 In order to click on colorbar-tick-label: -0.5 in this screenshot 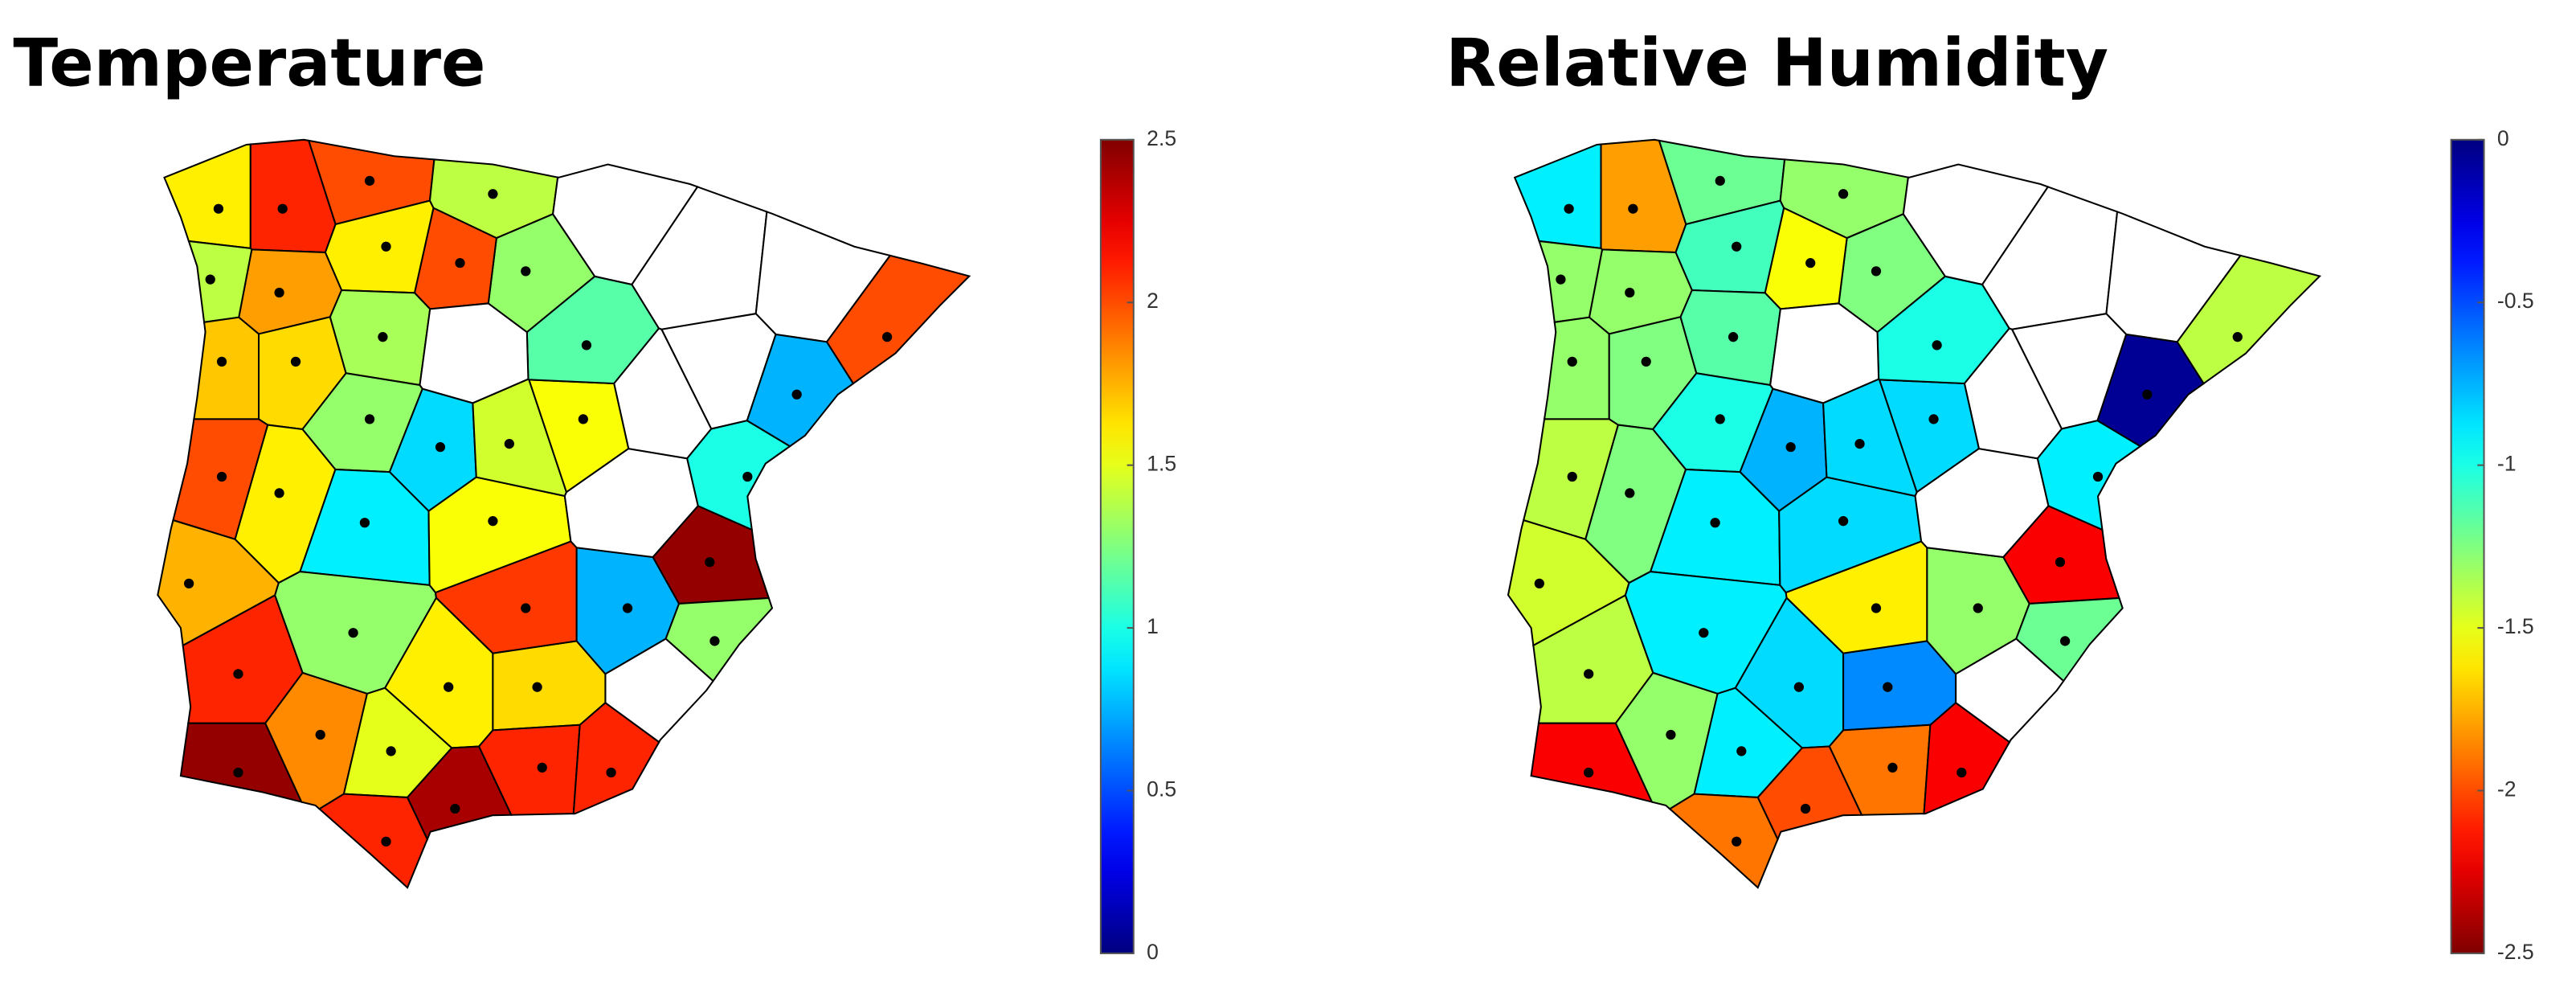, I will do `click(2516, 301)`.